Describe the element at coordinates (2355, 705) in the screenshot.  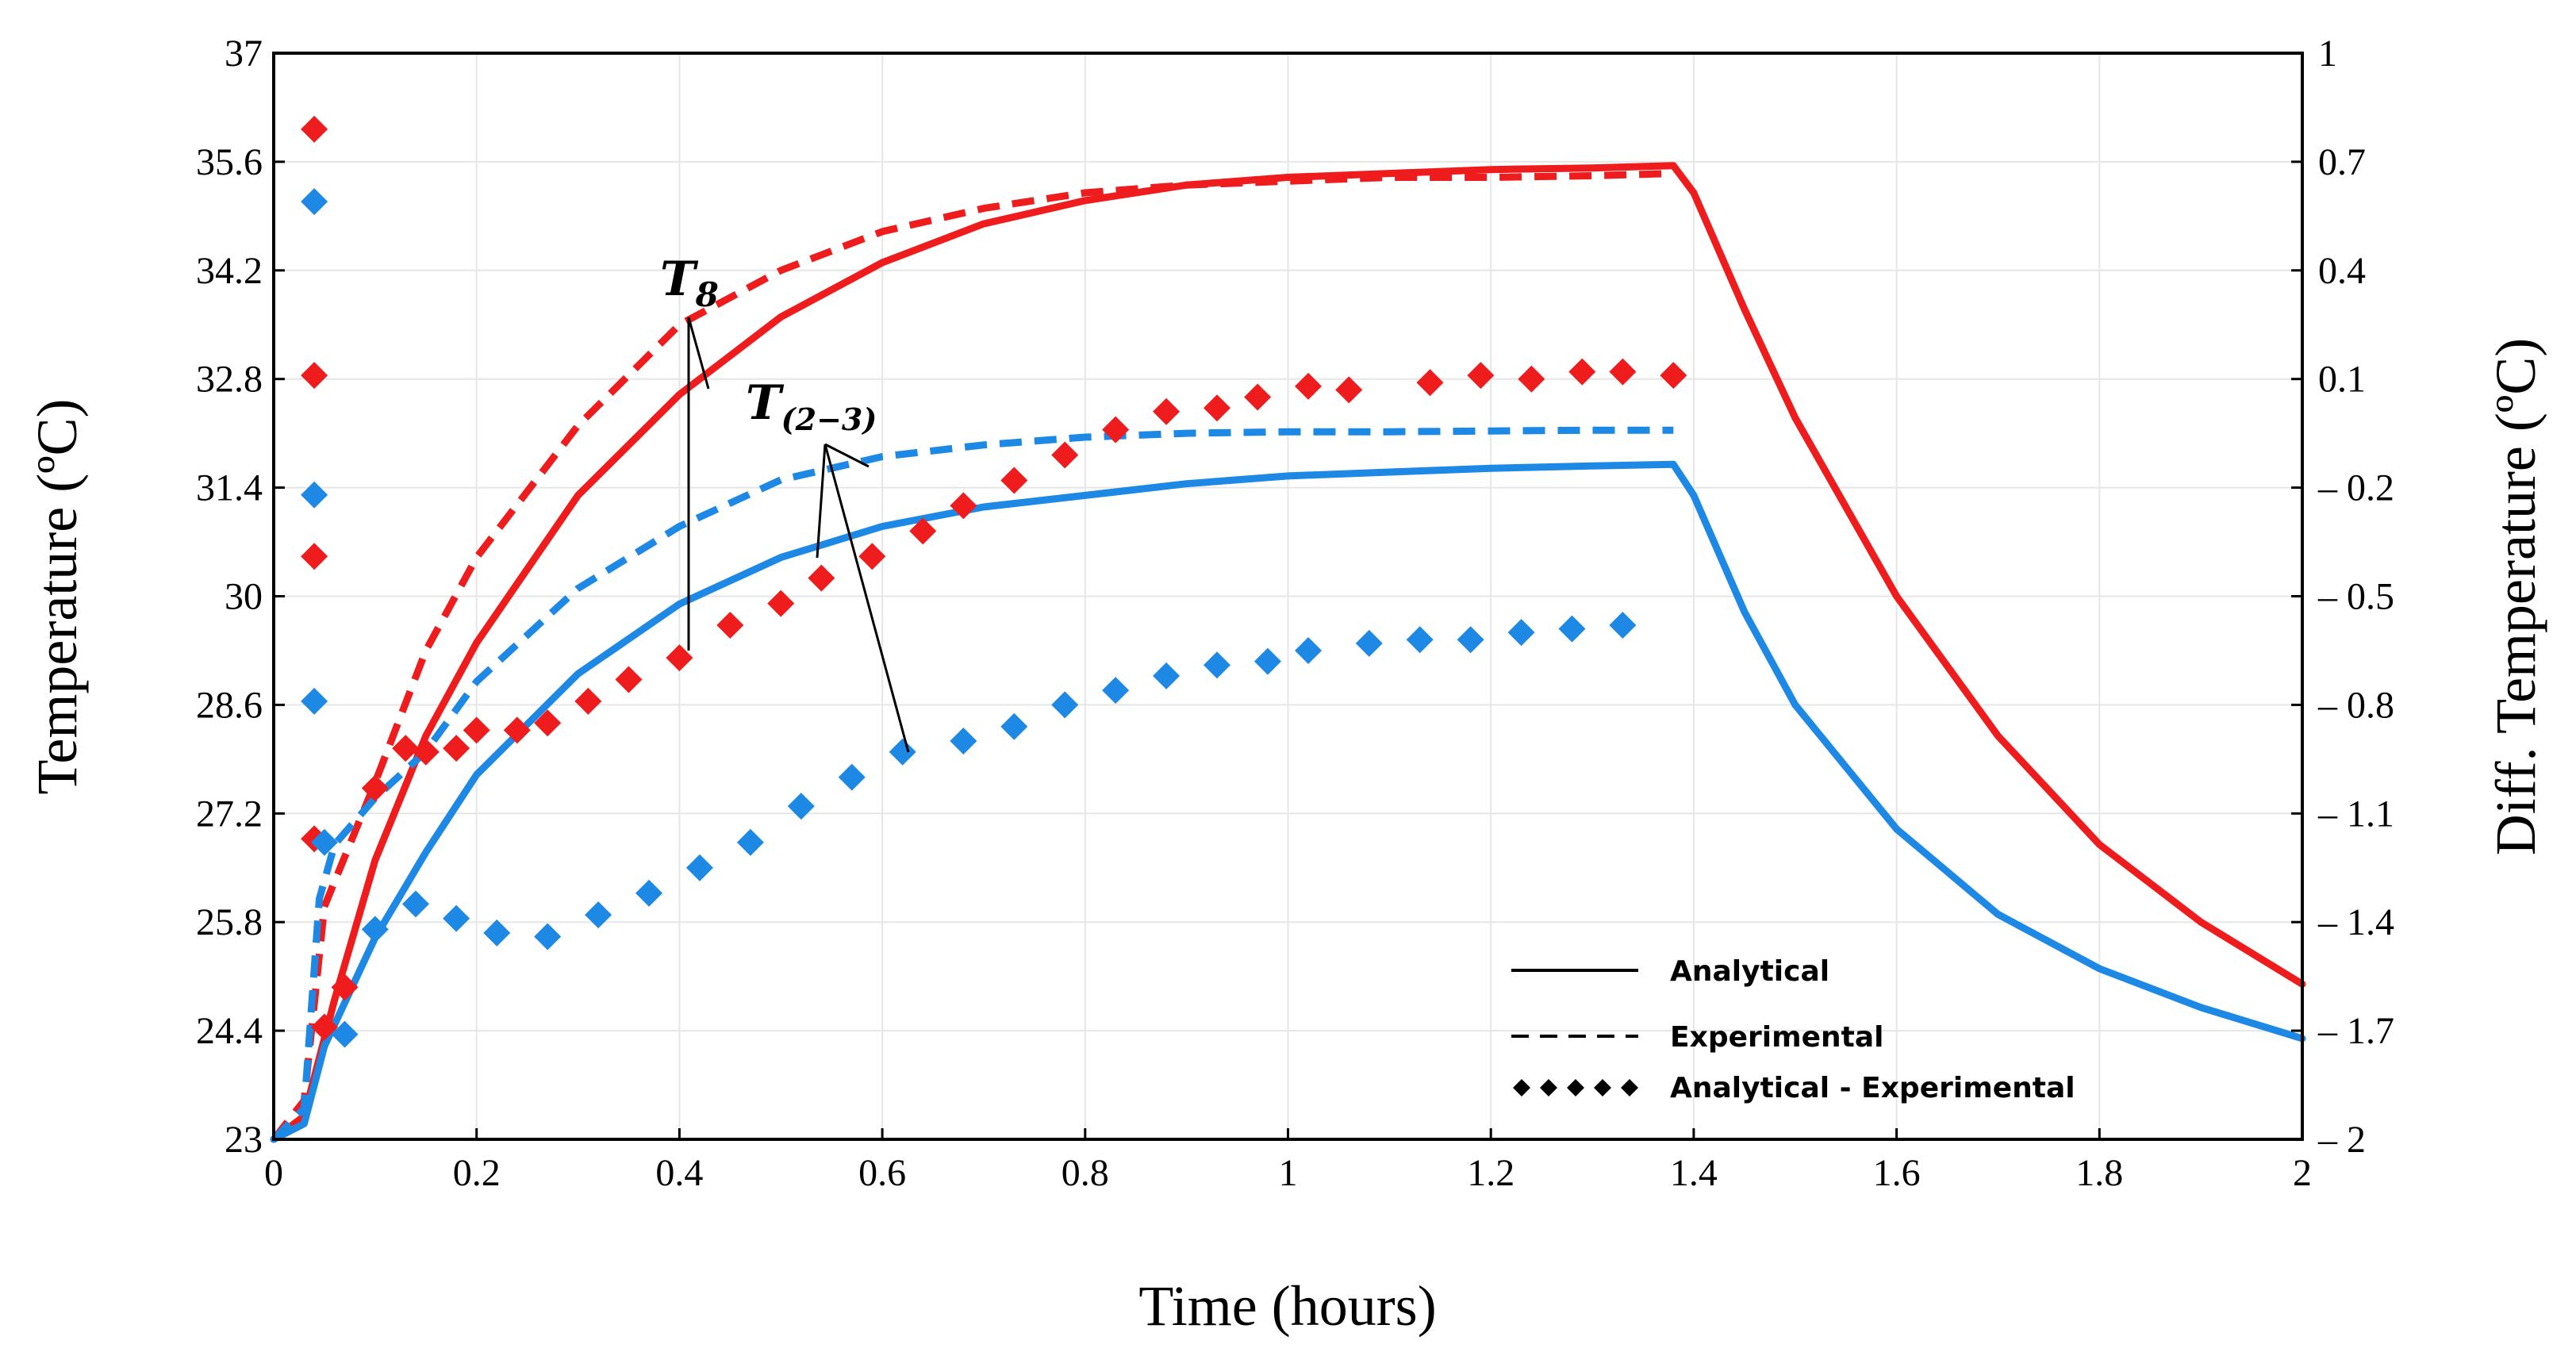
I see `y2-tick-label: – 0.8` at that location.